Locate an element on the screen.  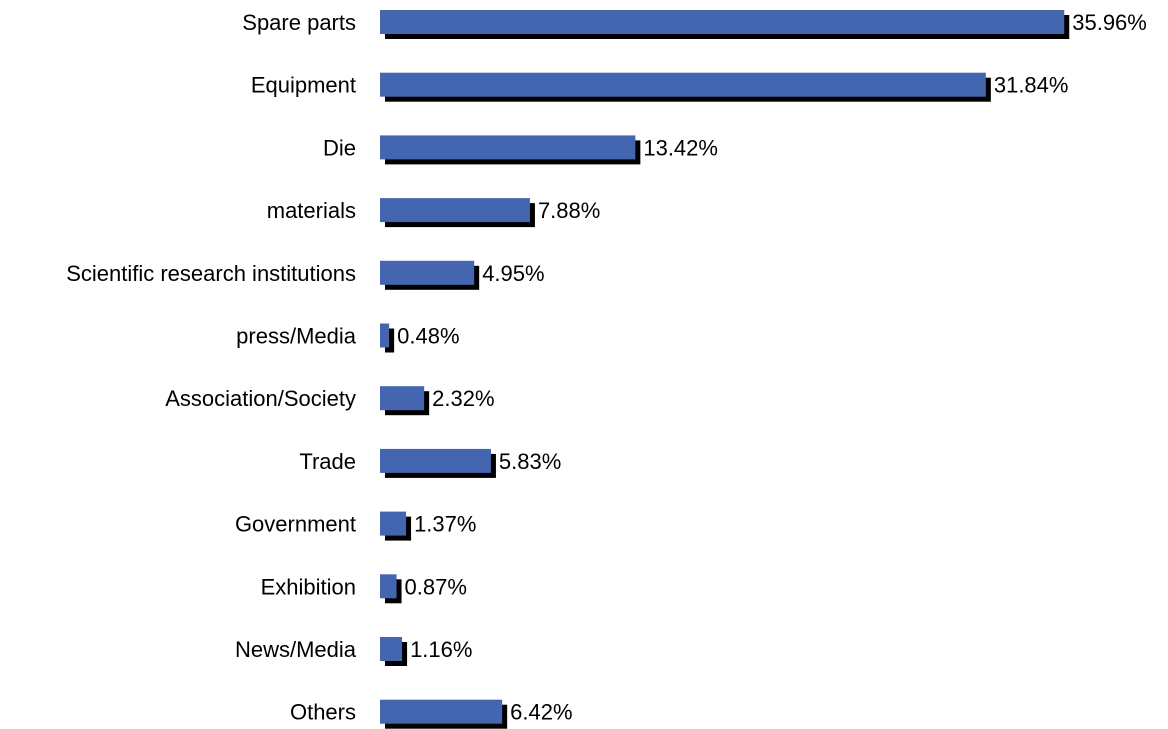
bar-die is located at coordinates (508, 147).